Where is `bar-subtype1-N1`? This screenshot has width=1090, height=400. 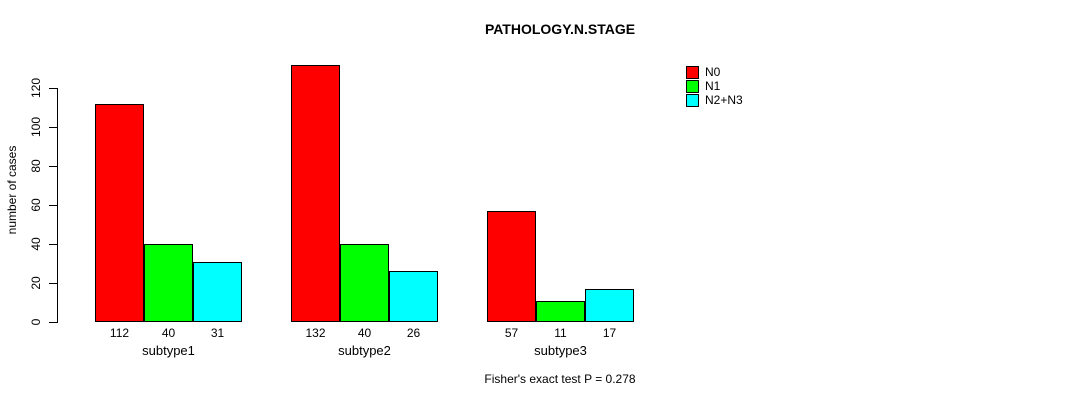
bar-subtype1-N1 is located at coordinates (168, 283).